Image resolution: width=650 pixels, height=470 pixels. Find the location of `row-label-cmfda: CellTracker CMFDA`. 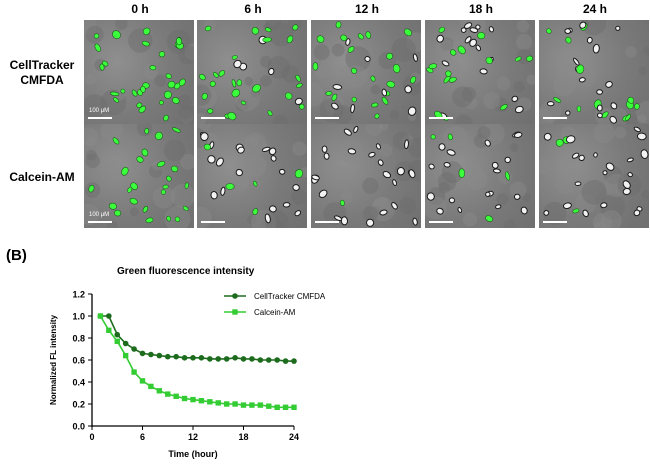

row-label-cmfda: CellTracker CMFDA is located at coordinates (42, 73).